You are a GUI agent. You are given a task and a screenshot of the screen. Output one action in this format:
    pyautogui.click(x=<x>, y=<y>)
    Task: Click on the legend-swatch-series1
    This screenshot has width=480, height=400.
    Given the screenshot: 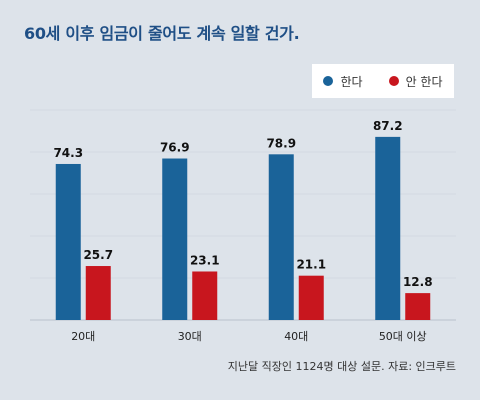 What is the action you would take?
    pyautogui.click(x=328, y=81)
    